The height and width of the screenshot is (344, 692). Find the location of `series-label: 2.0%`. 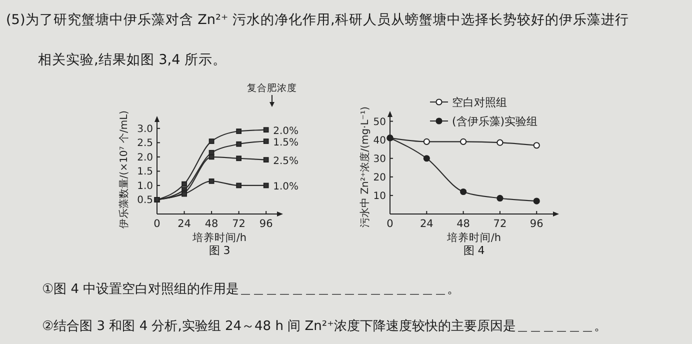

series-label: 2.0% is located at coordinates (285, 131).